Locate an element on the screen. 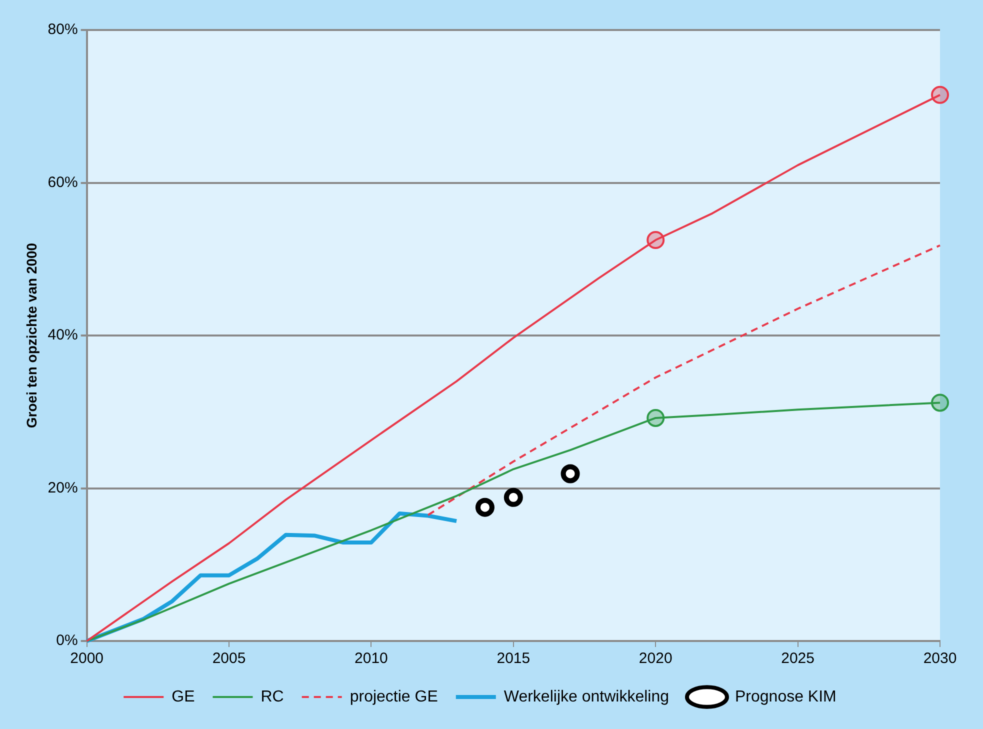 This screenshot has width=983, height=729. x-tick-label: 2030 is located at coordinates (940, 659).